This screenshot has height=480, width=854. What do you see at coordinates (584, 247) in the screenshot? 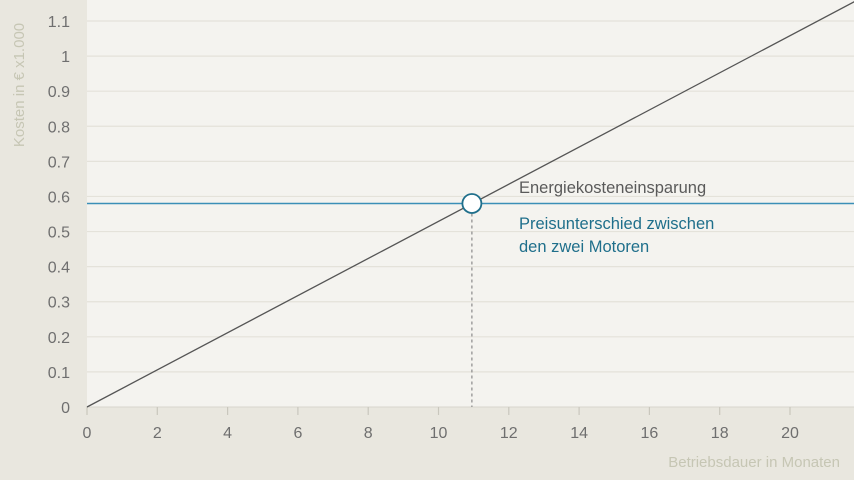
I see `annotation-hline-label-2: den zwei Motoren` at bounding box center [584, 247].